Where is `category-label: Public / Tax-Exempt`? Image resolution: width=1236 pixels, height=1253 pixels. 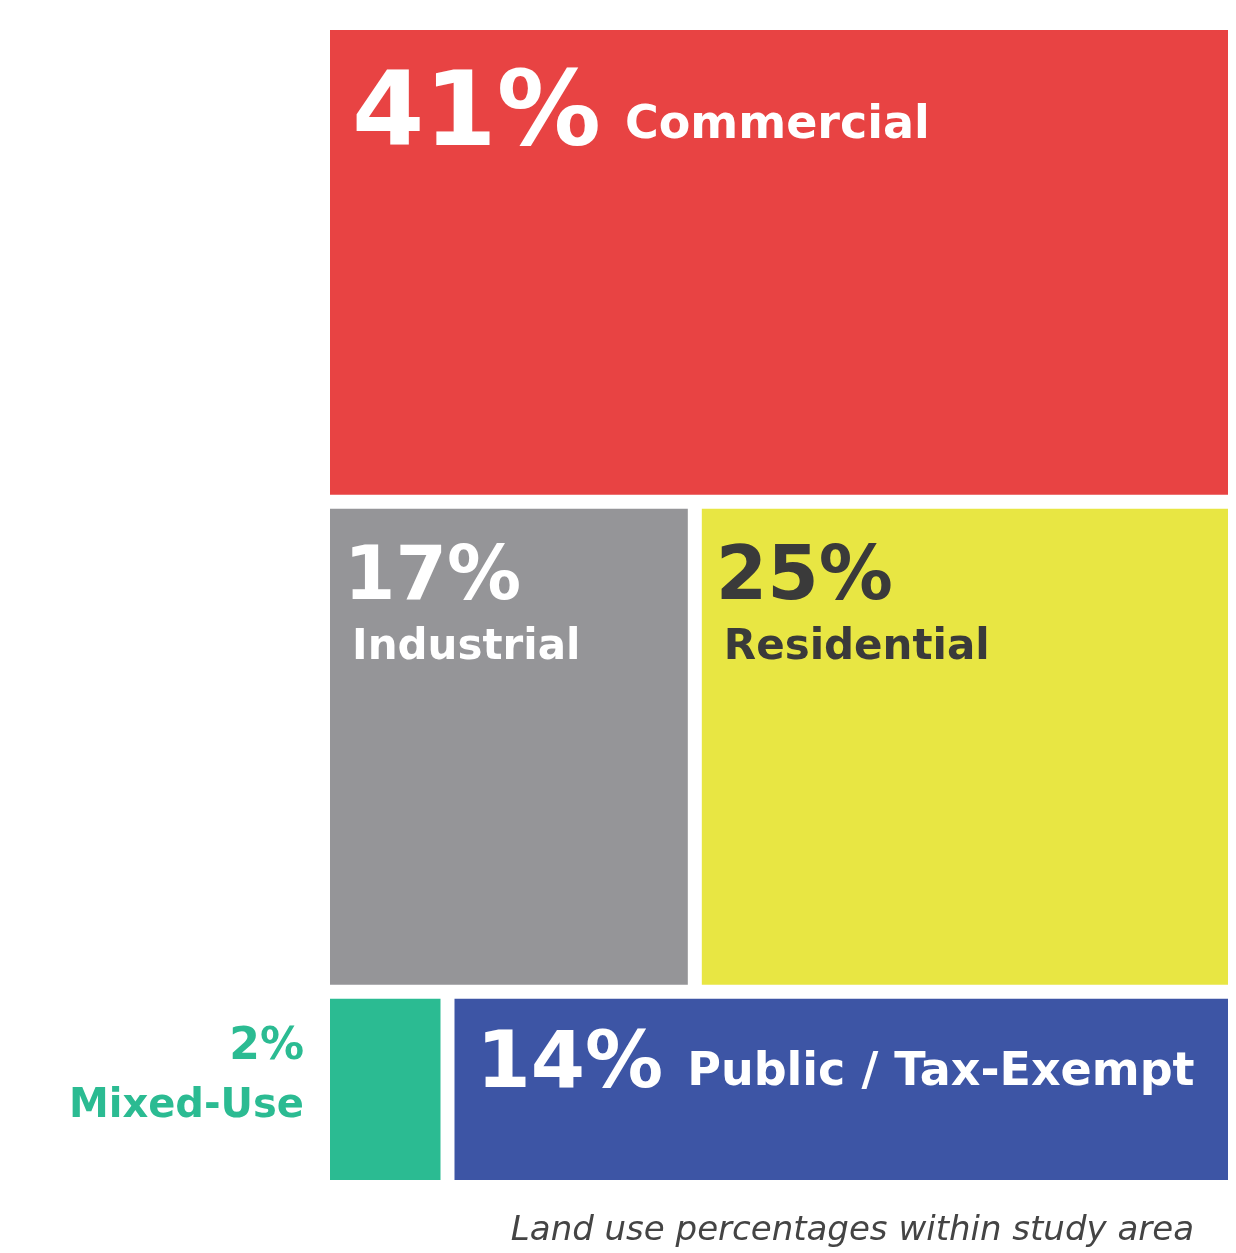 category-label: Public / Tax-Exempt is located at coordinates (941, 1068).